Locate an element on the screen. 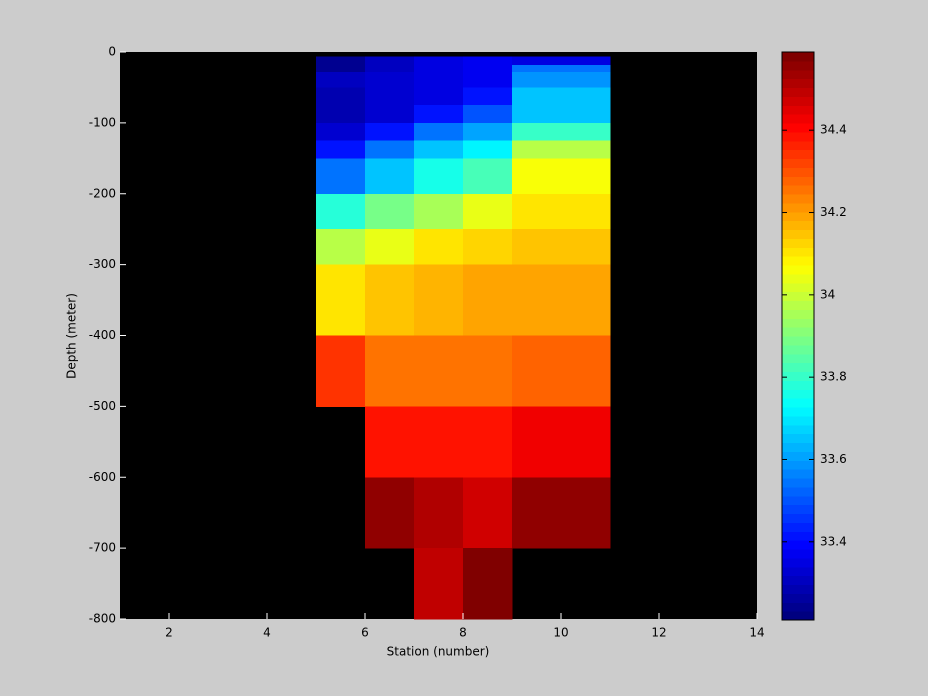 This screenshot has height=696, width=928. x-tick-label: 4 is located at coordinates (267, 633).